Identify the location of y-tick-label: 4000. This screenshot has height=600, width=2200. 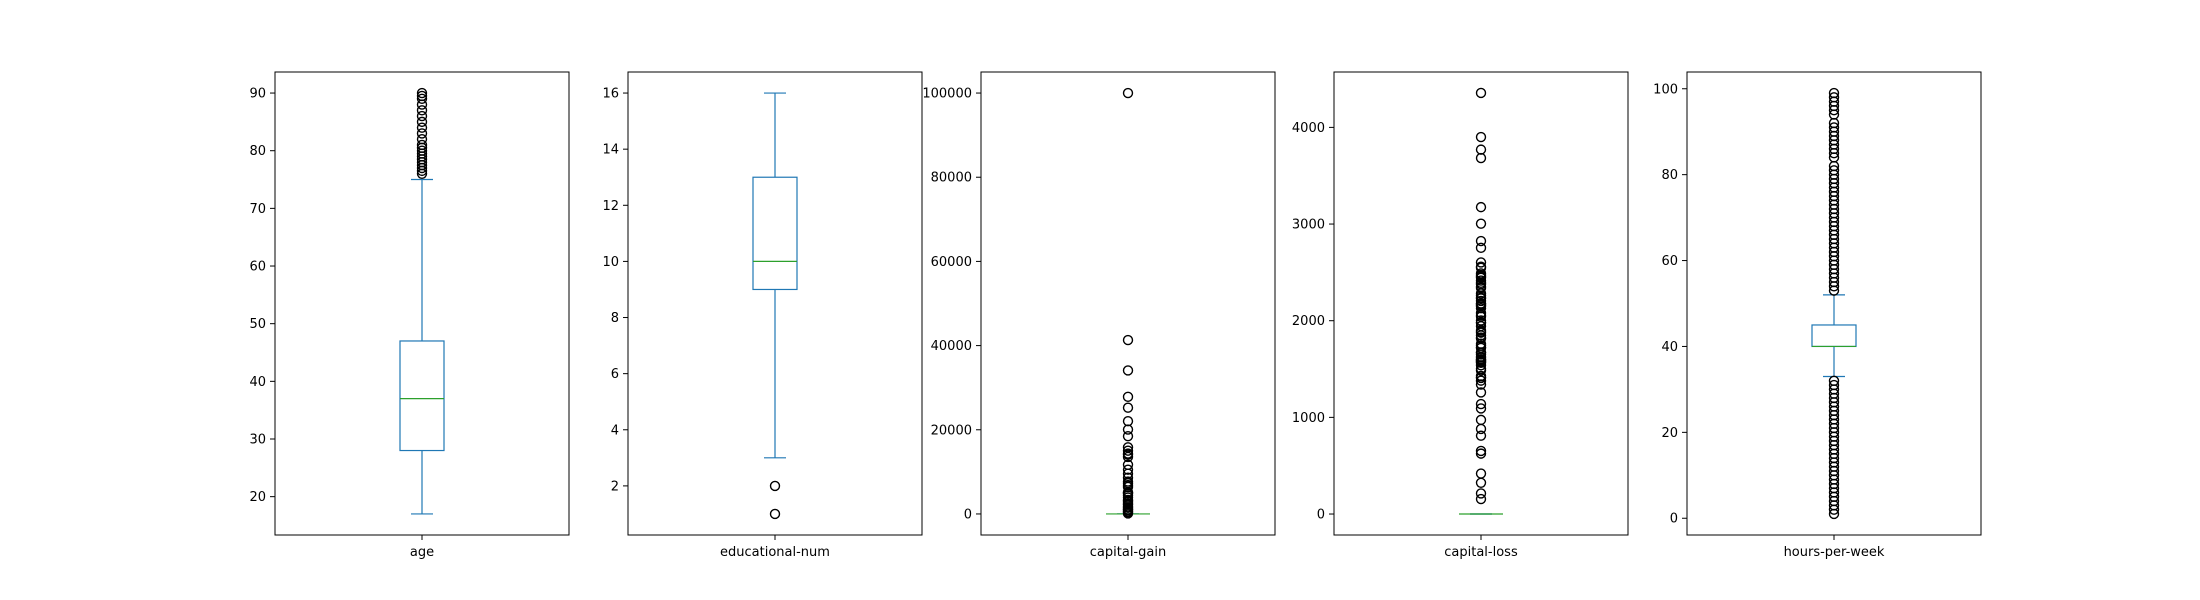
(1308, 128).